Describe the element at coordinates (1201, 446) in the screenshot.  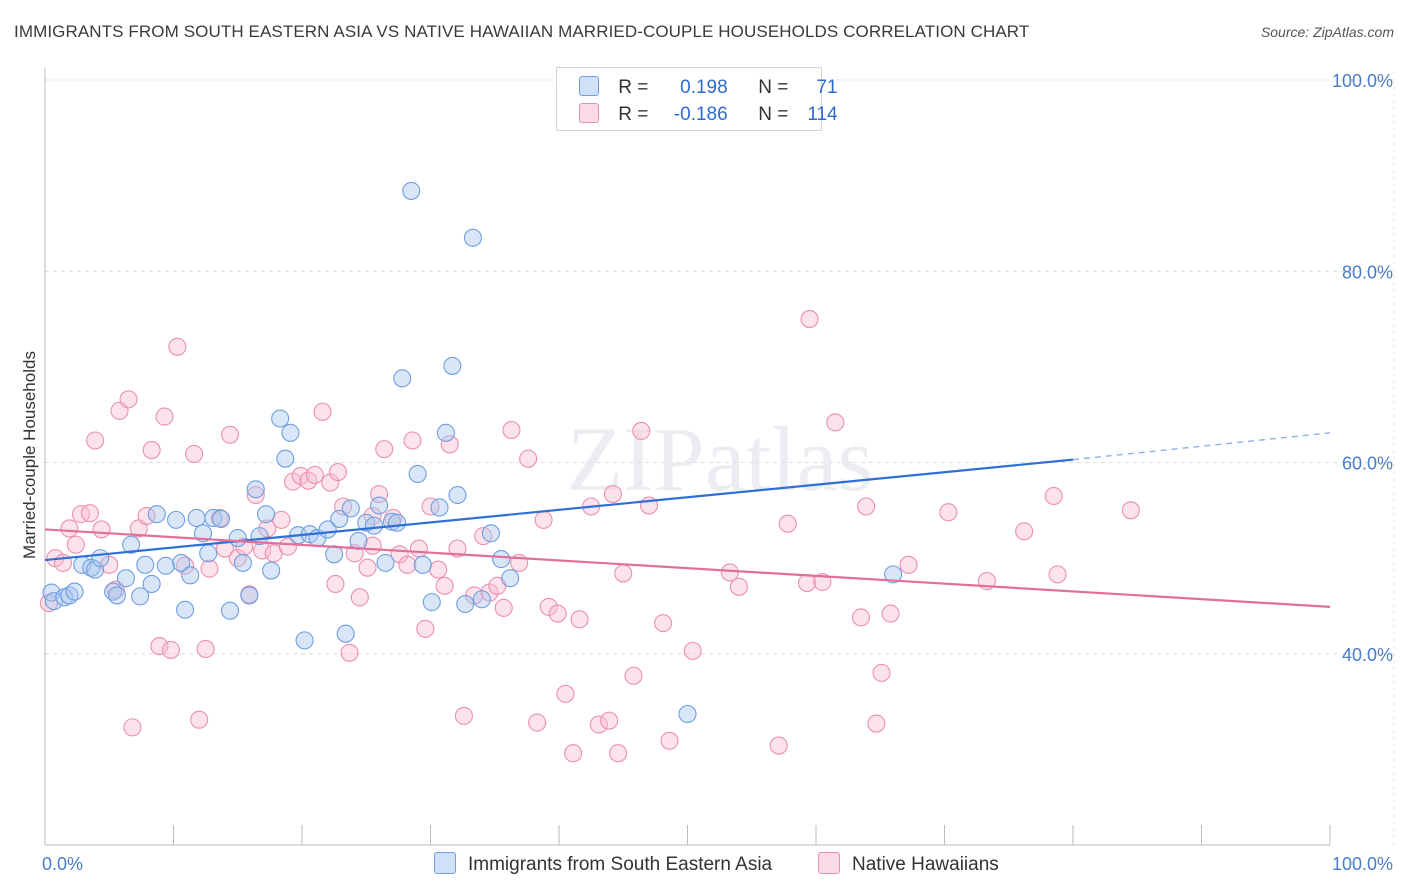
I see `immigrants-trend-extension` at that location.